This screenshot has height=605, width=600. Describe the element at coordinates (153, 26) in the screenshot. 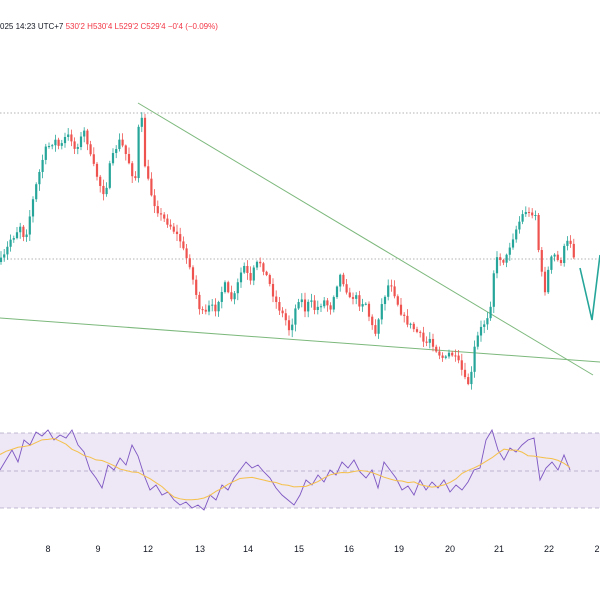

I see `header-close: C529'4` at that location.